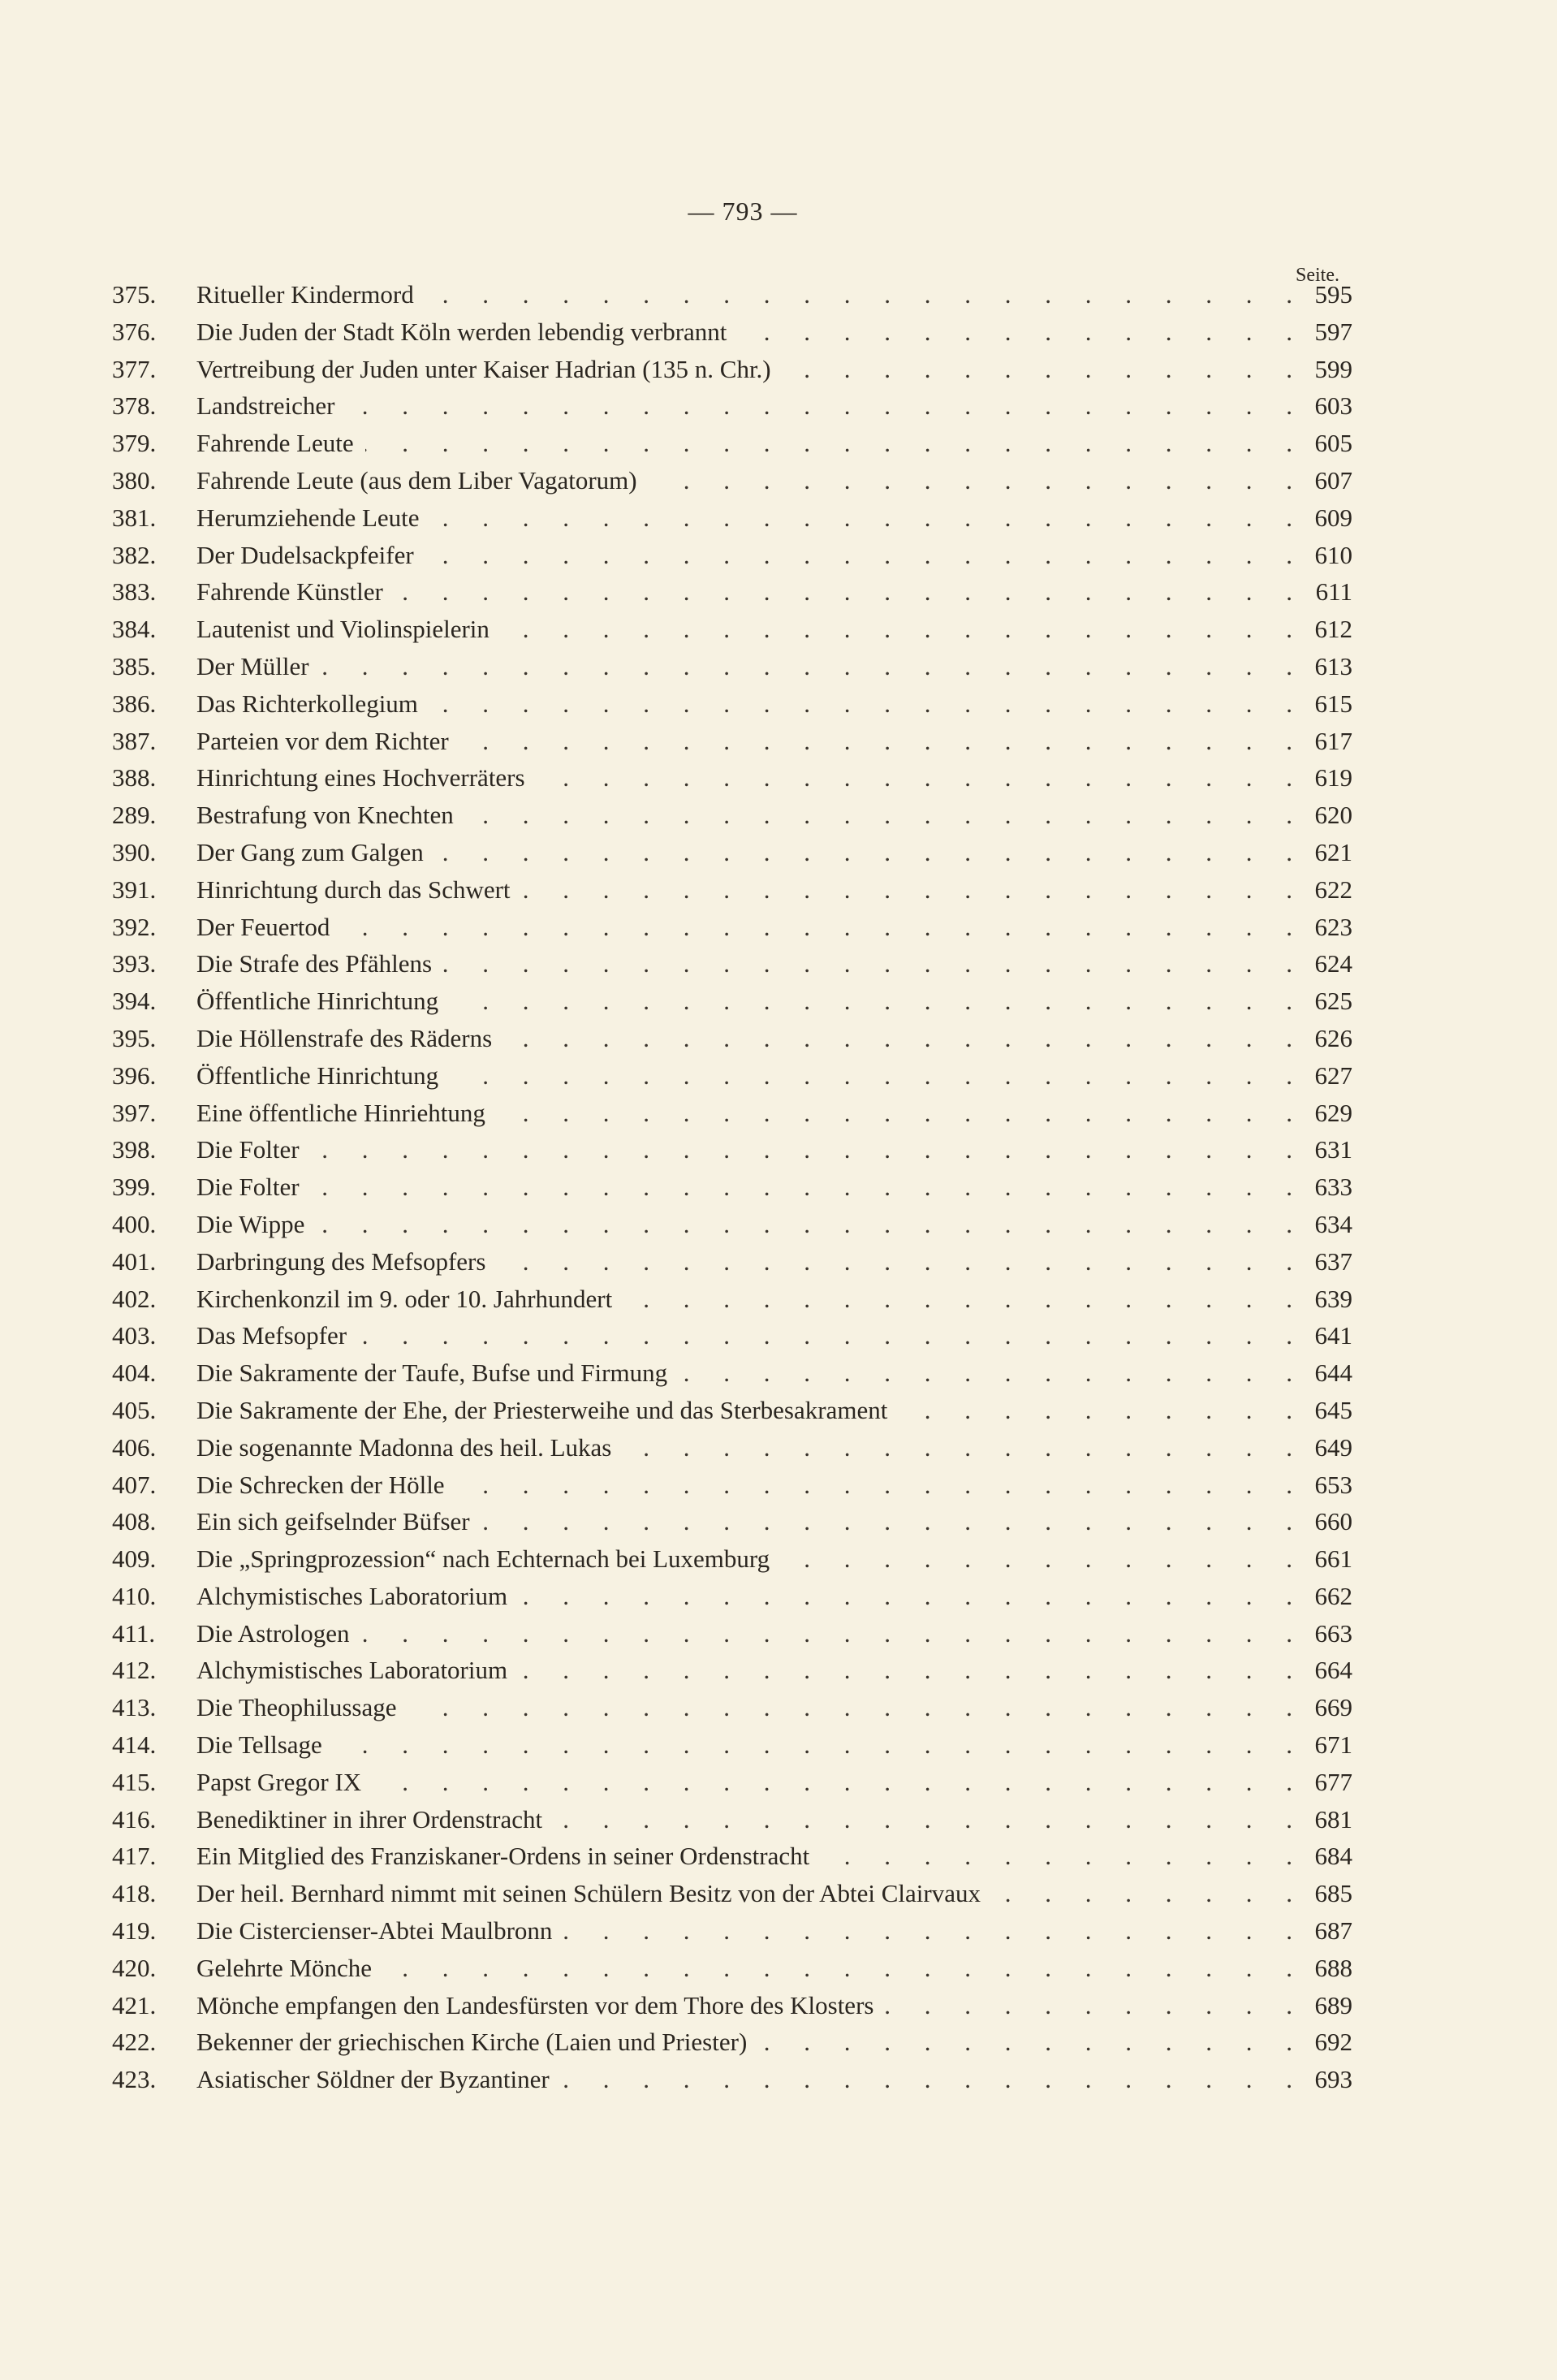  What do you see at coordinates (1333, 2042) in the screenshot?
I see `entry-page: 692` at bounding box center [1333, 2042].